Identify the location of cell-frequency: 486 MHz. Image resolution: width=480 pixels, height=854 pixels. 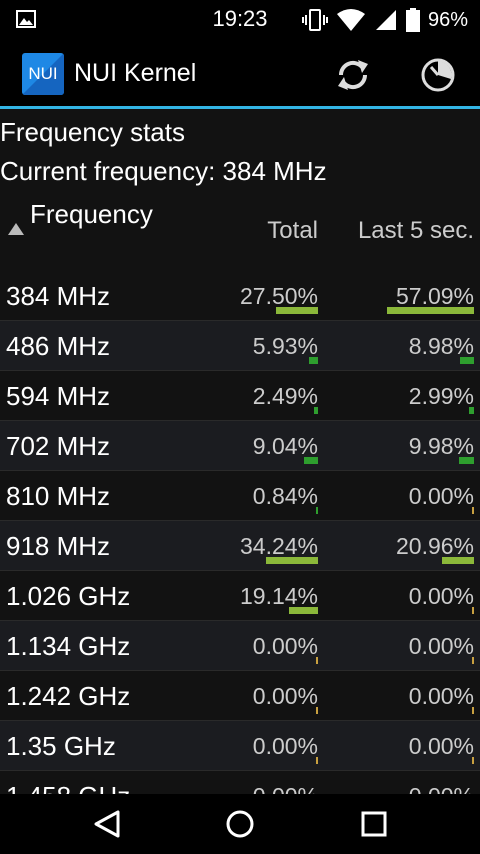
(58, 346).